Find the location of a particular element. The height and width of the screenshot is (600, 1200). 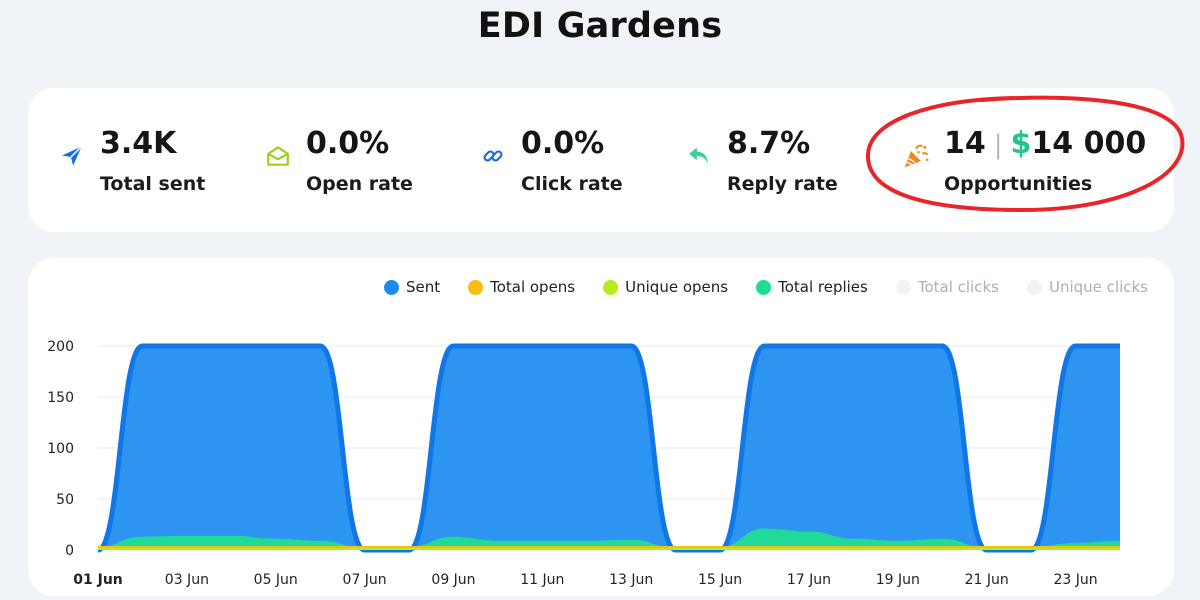

link-icon is located at coordinates (493, 156).